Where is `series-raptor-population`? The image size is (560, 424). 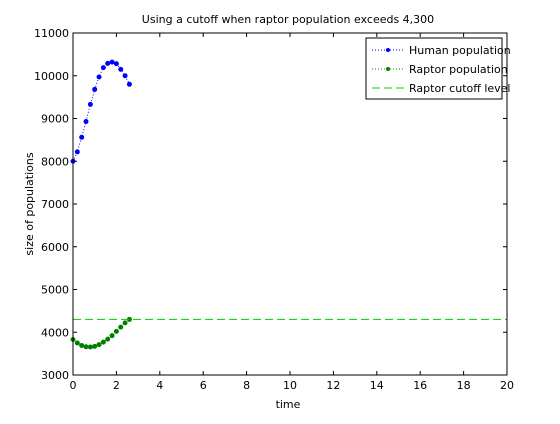 series-raptor-population is located at coordinates (101, 333).